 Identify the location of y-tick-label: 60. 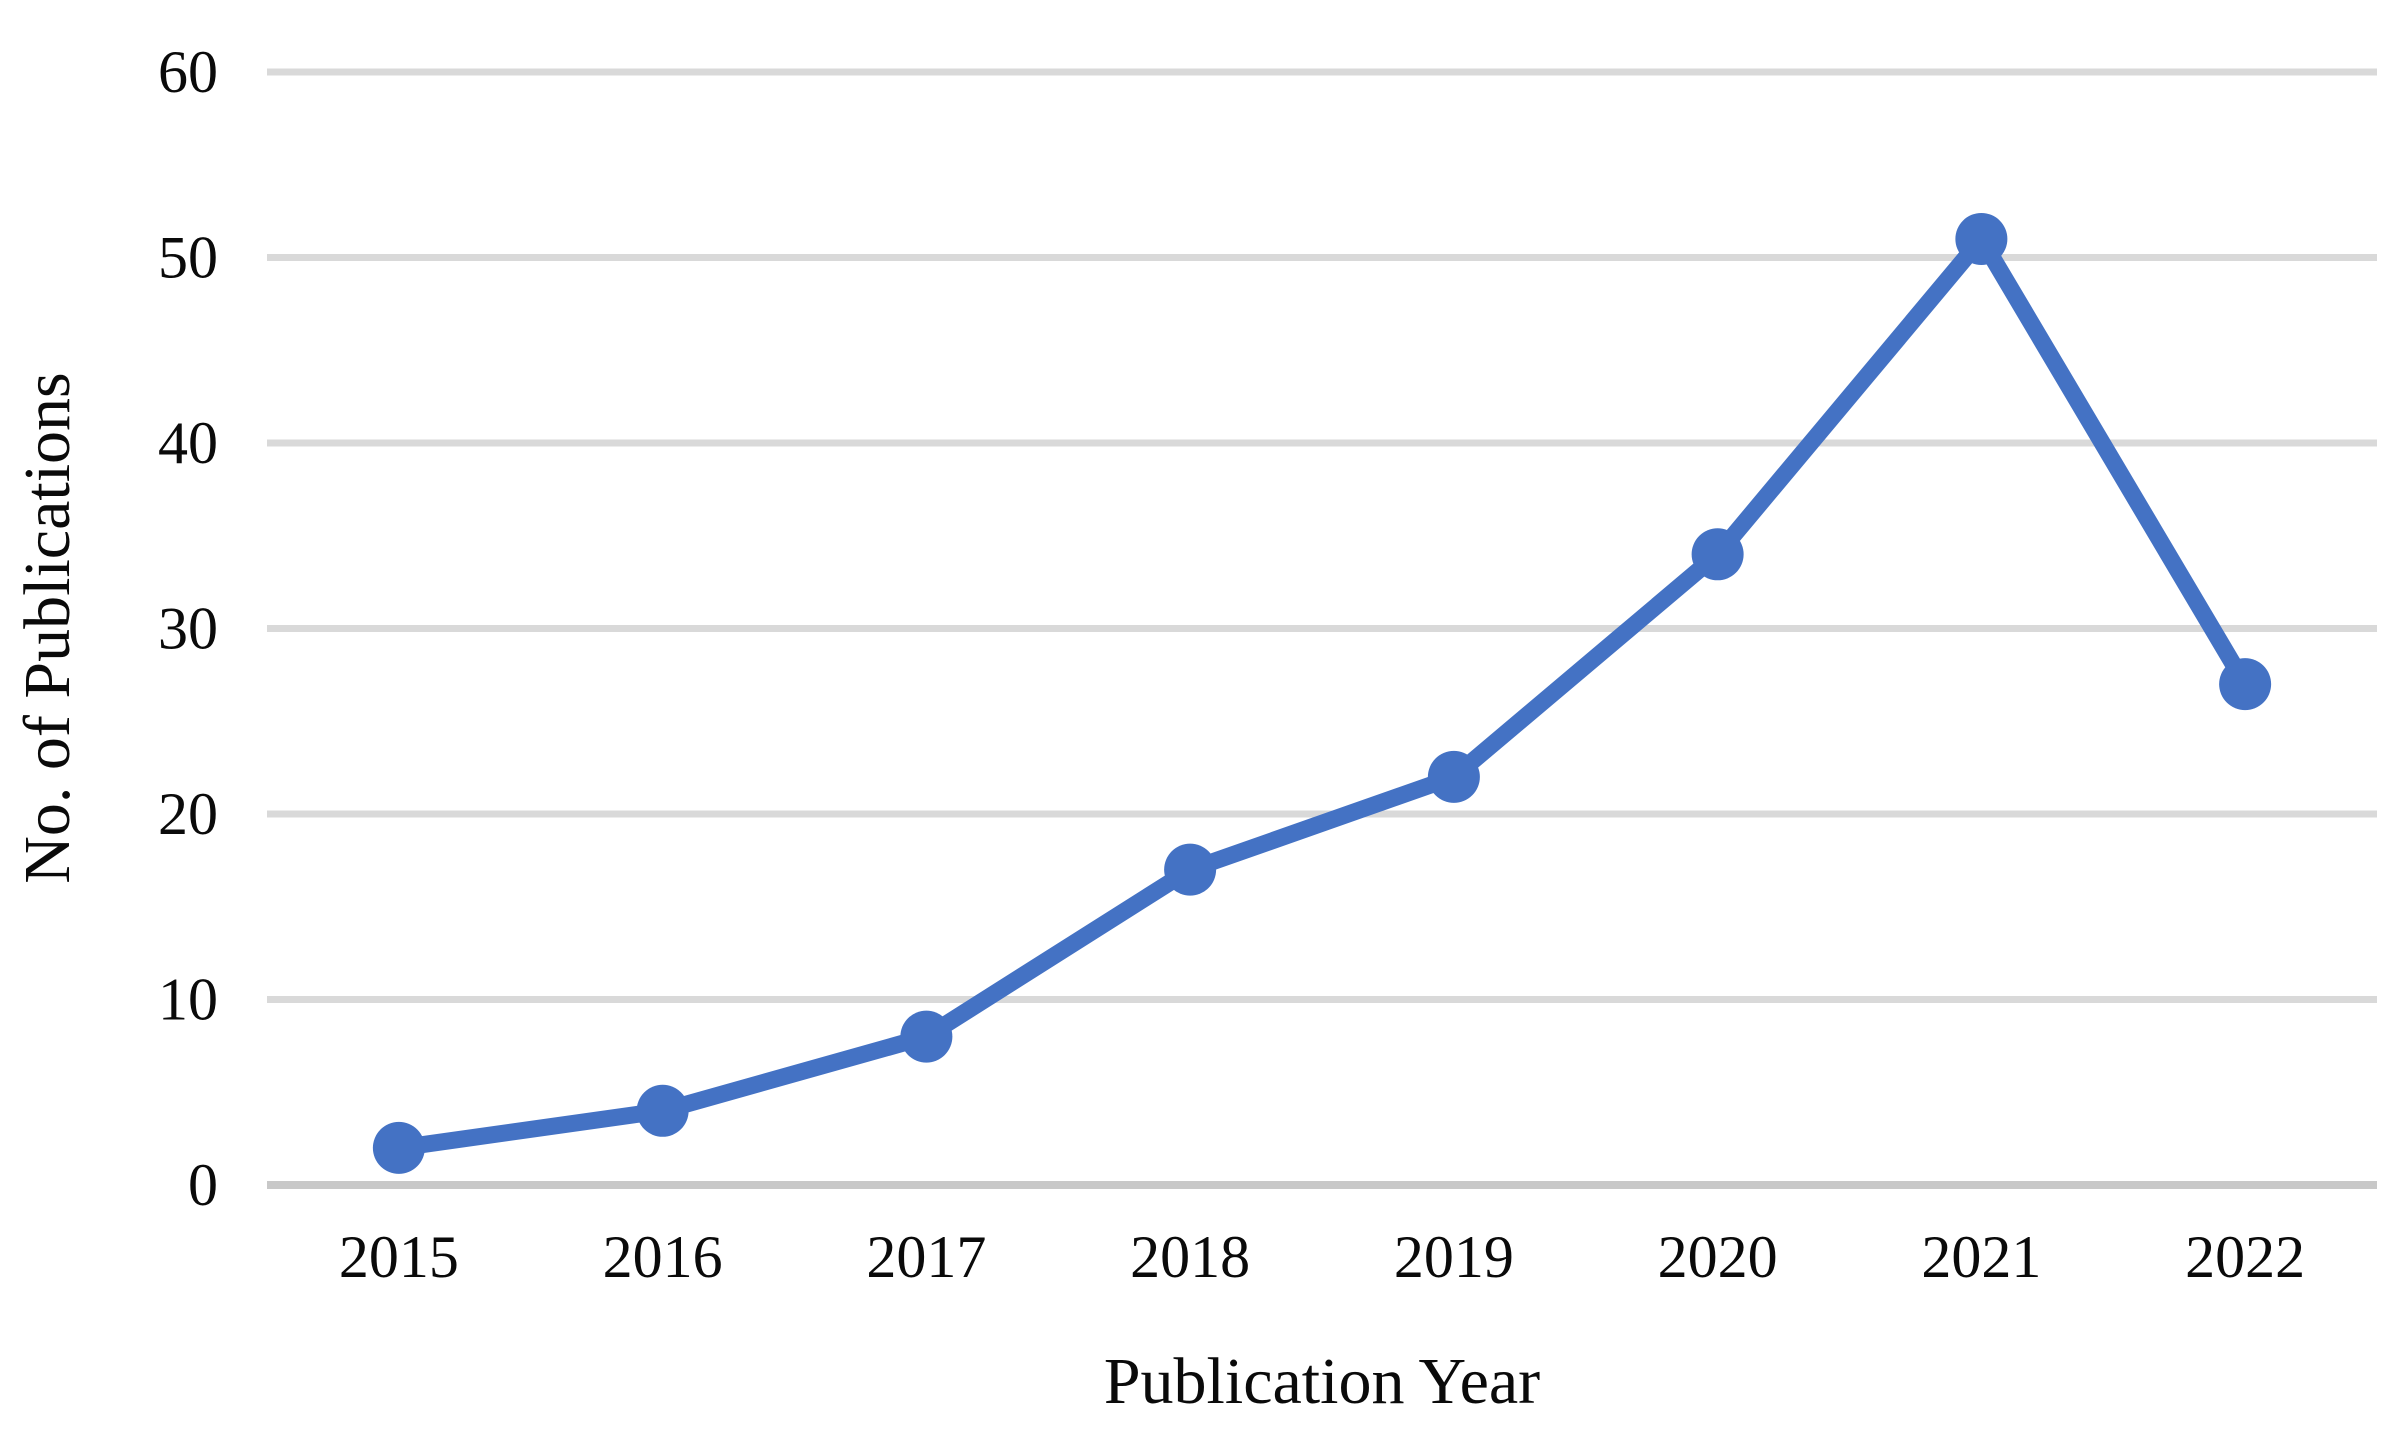
(188, 72).